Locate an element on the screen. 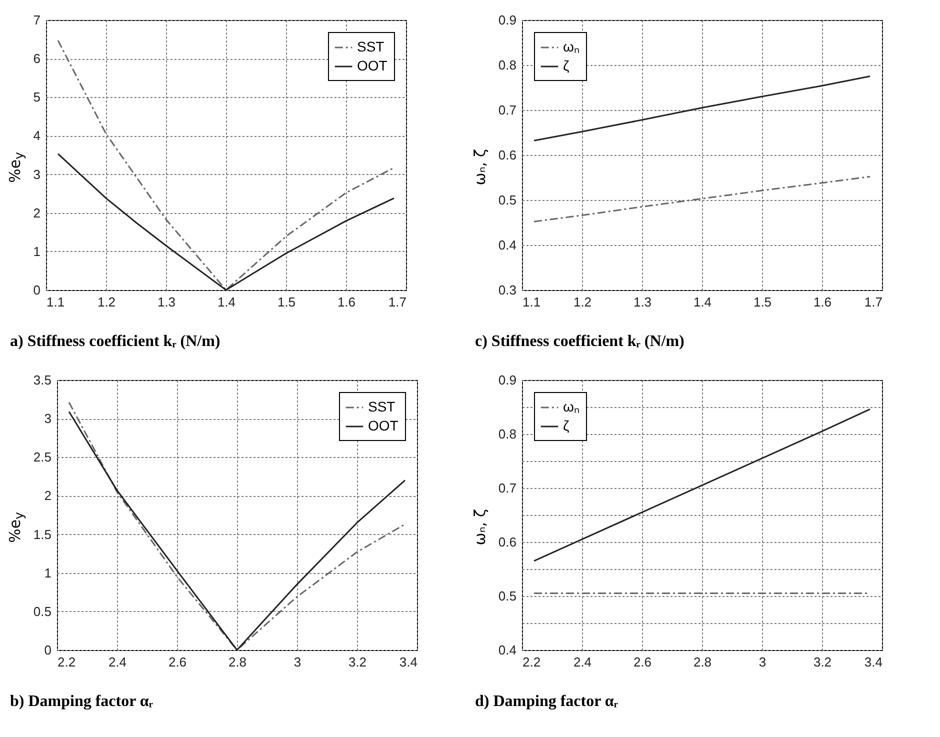 The width and height of the screenshot is (940, 737). x-axis-title: a) Stiffness coefficient kᵣ (N/m) is located at coordinates (116, 342).